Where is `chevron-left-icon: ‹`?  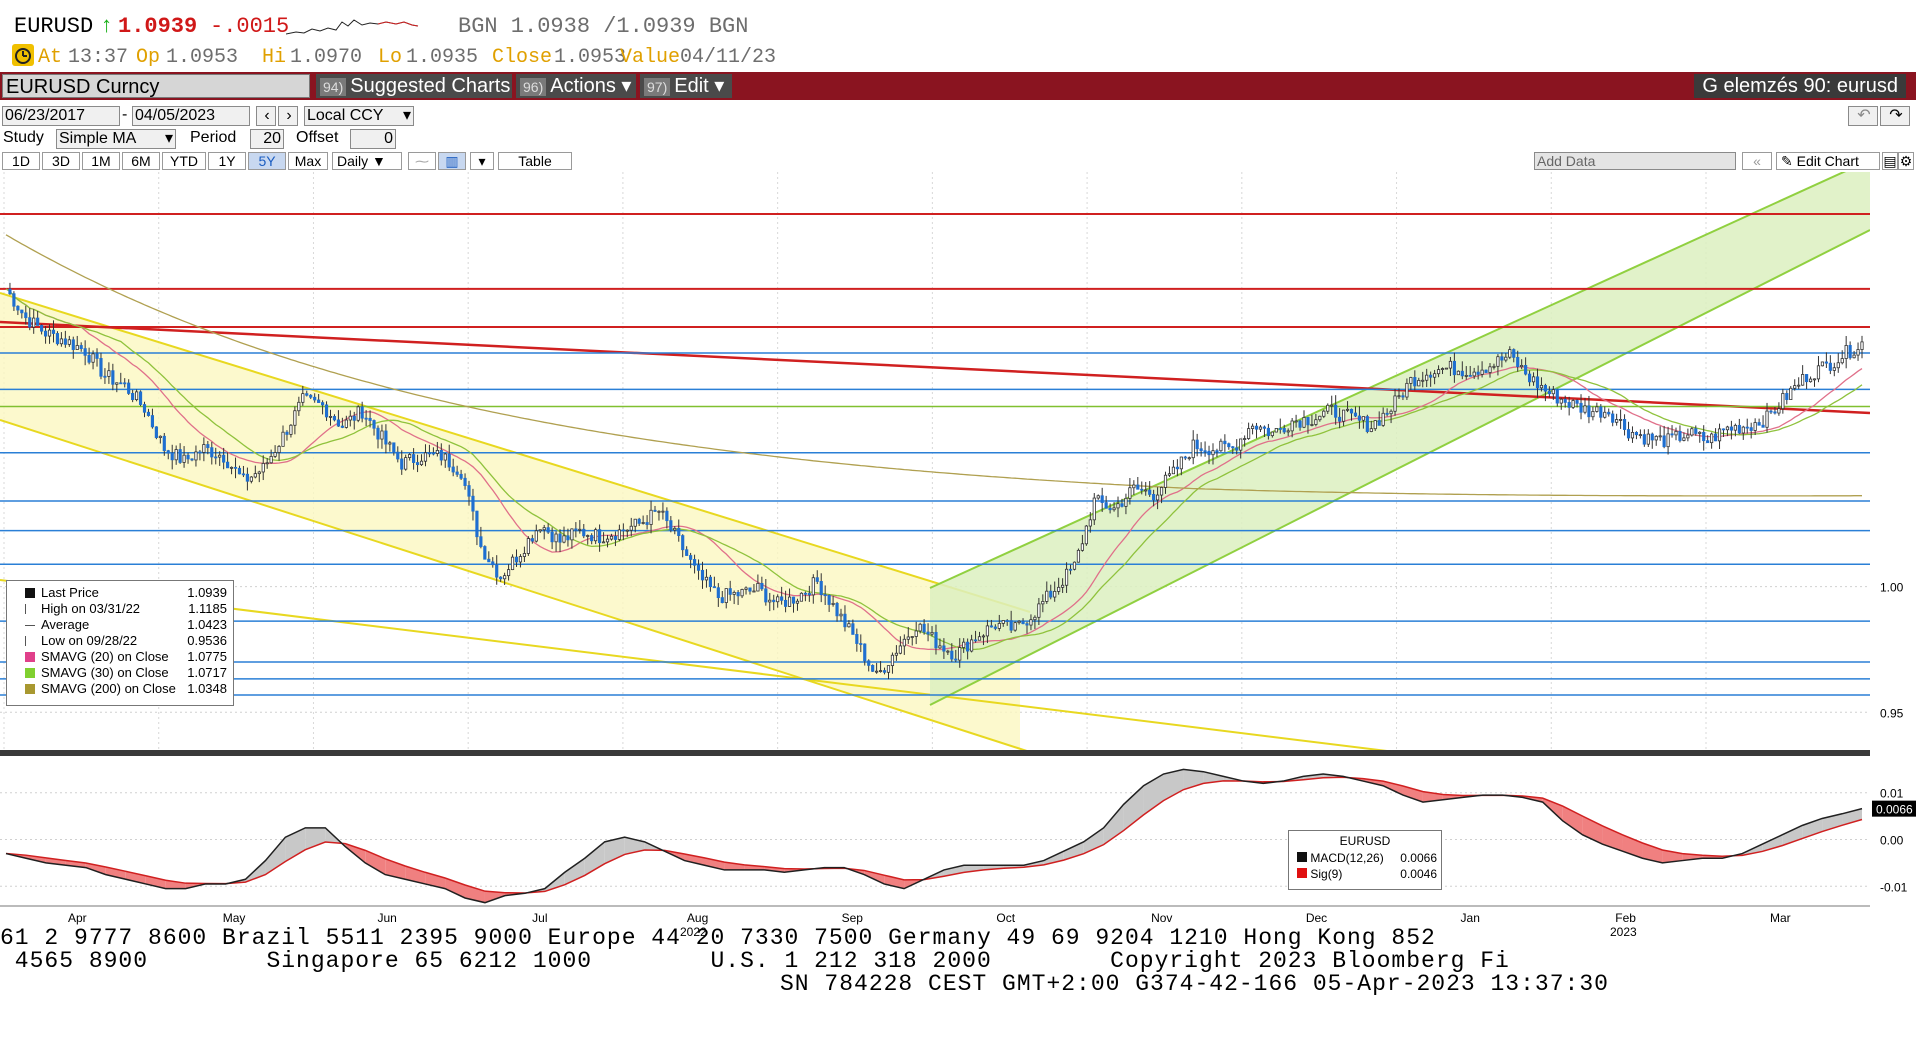 chevron-left-icon: ‹ is located at coordinates (266, 116).